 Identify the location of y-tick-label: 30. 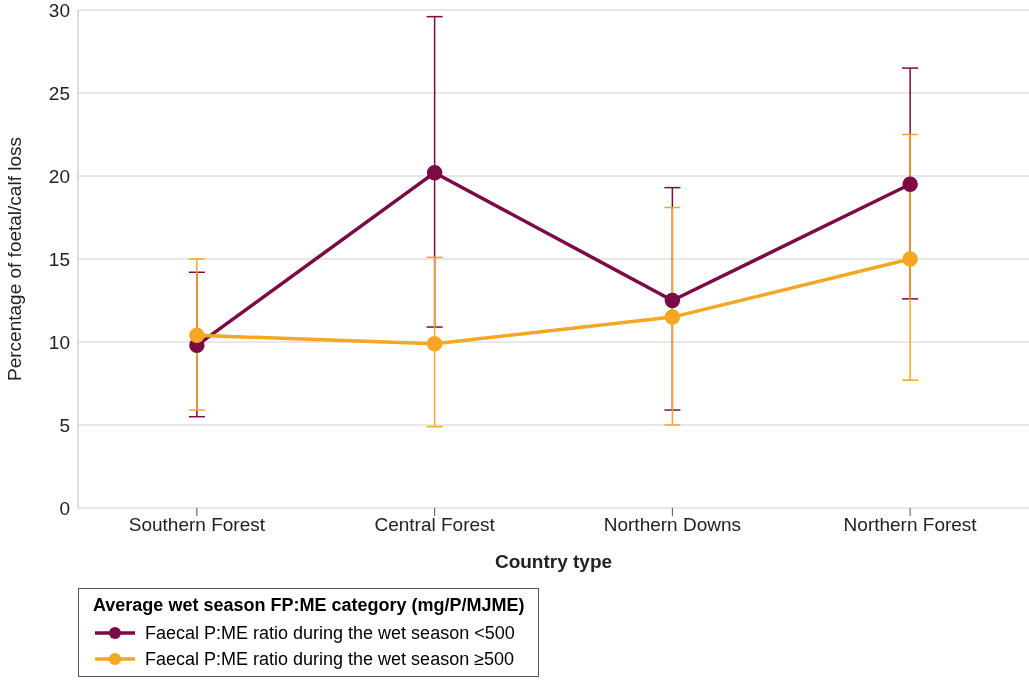
(59, 10).